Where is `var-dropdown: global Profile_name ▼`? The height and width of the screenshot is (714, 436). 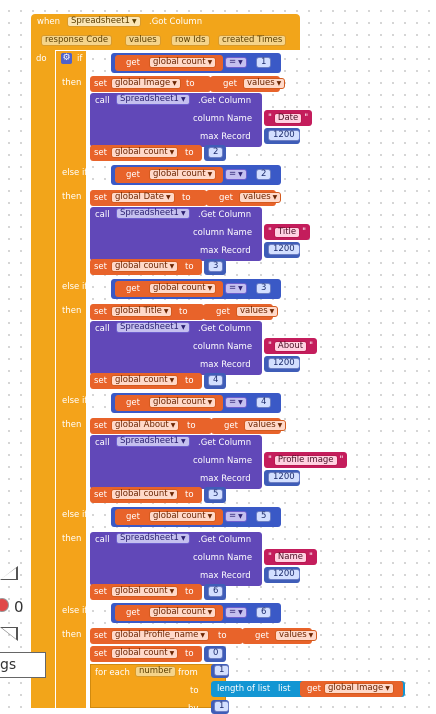
var-dropdown: global Profile_name ▼ is located at coordinates (160, 635).